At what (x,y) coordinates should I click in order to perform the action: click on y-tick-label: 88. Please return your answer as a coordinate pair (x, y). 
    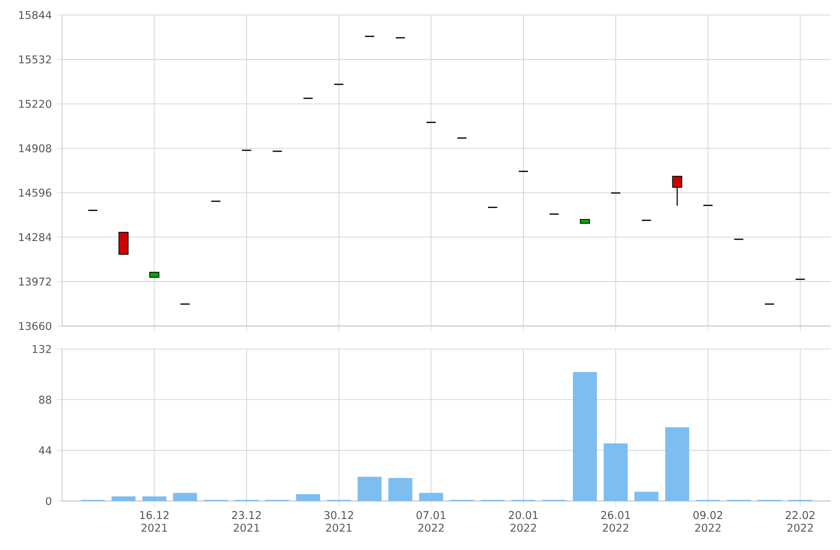
    Looking at the image, I should click on (45, 400).